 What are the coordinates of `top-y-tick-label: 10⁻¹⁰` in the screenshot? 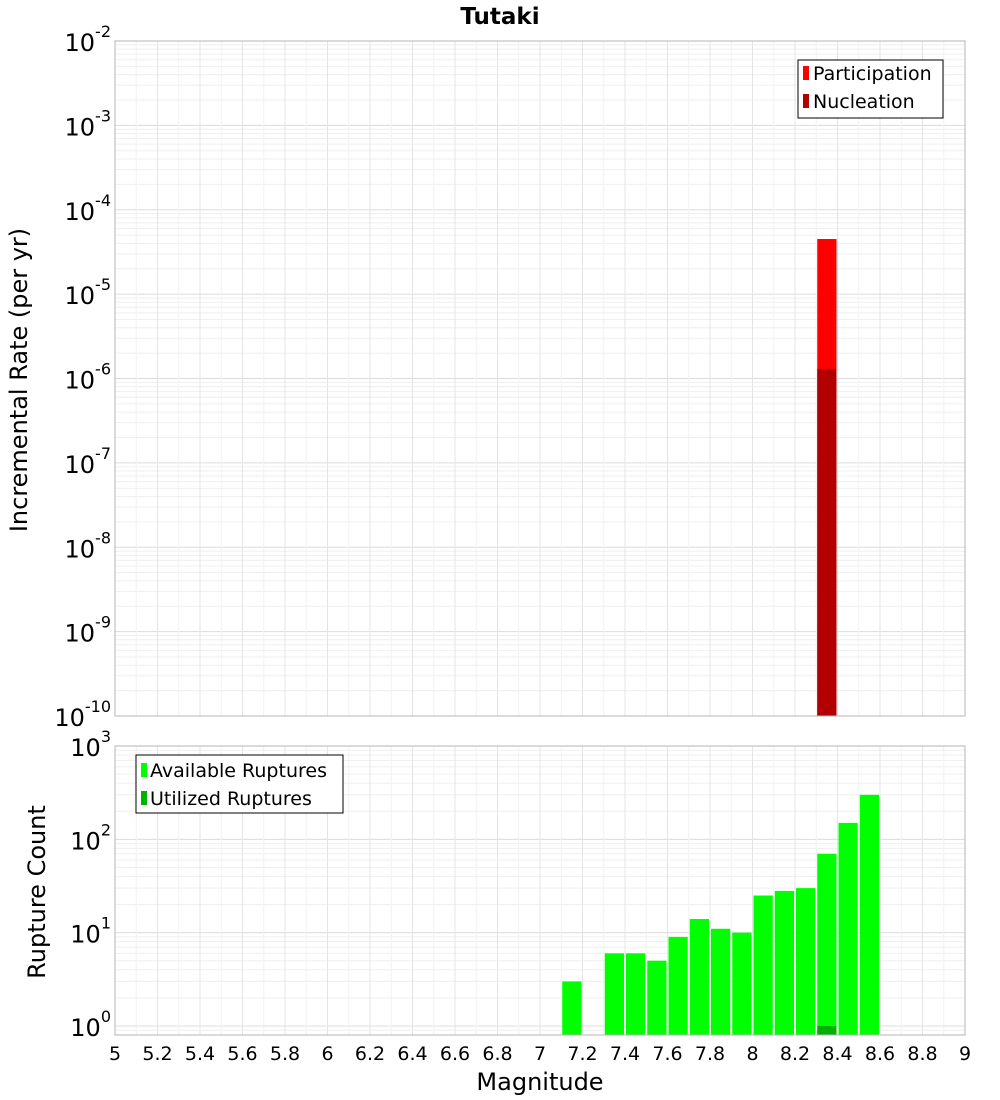 It's located at (82, 714).